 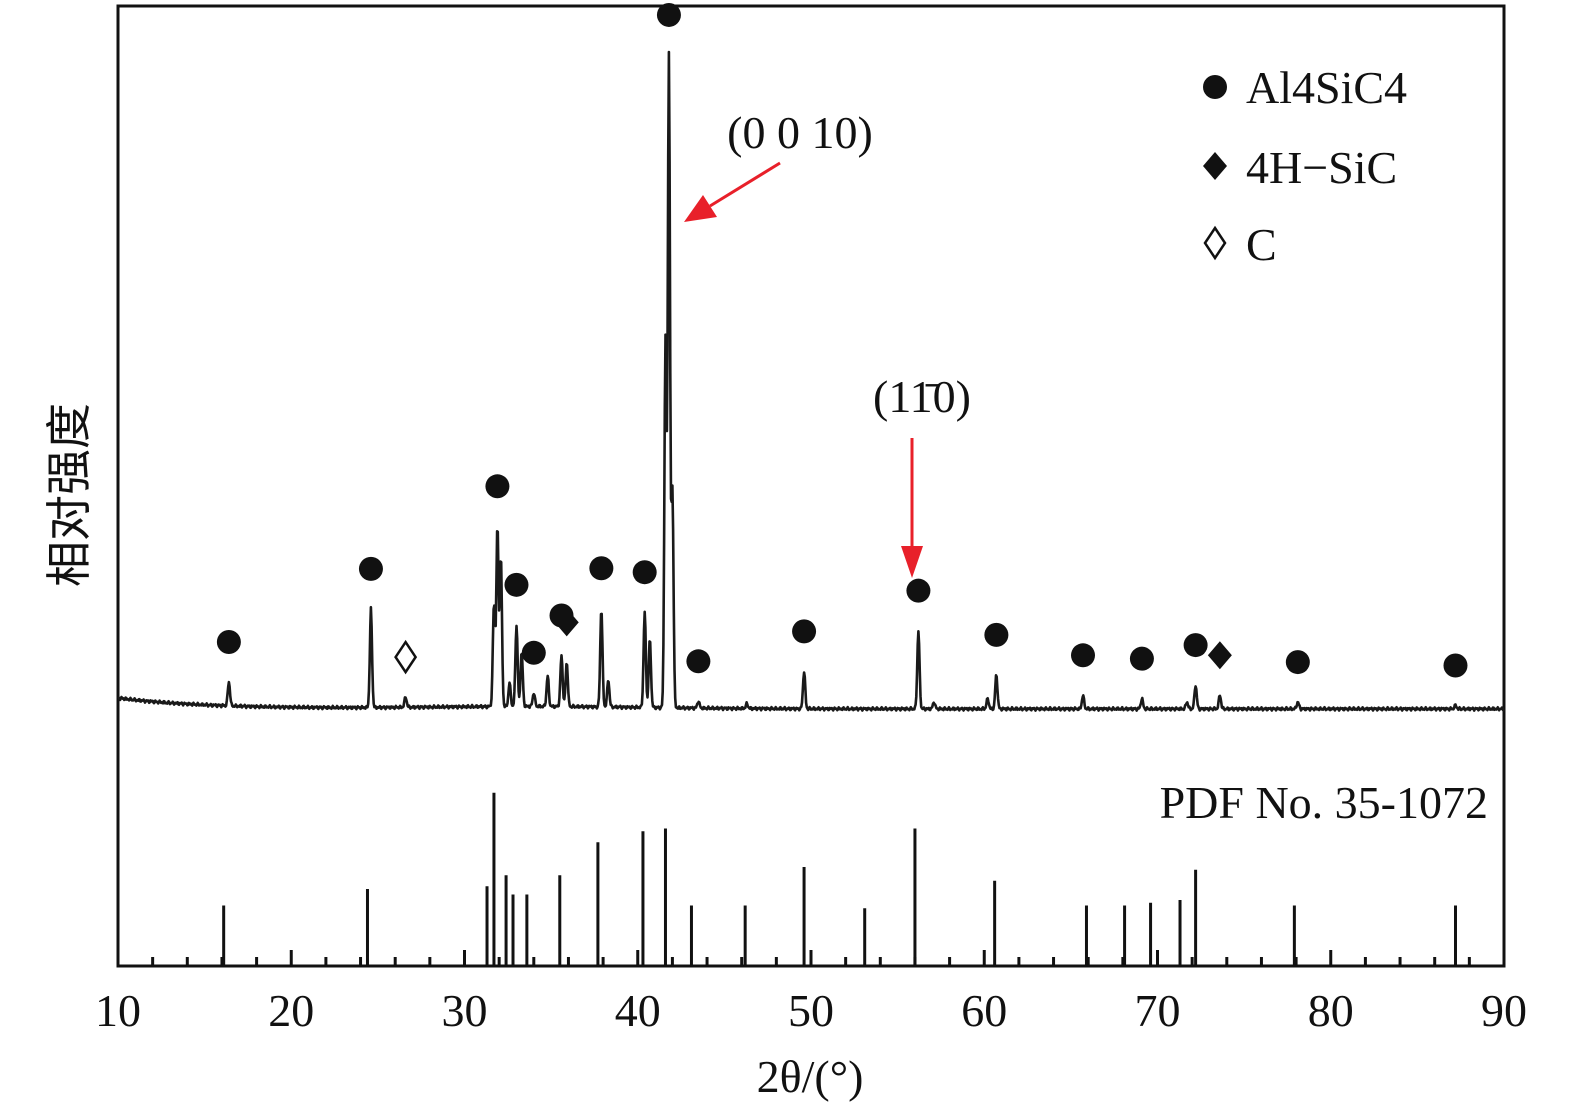 I want to click on annotation-110-text: (11̄0), so click(x=922, y=396).